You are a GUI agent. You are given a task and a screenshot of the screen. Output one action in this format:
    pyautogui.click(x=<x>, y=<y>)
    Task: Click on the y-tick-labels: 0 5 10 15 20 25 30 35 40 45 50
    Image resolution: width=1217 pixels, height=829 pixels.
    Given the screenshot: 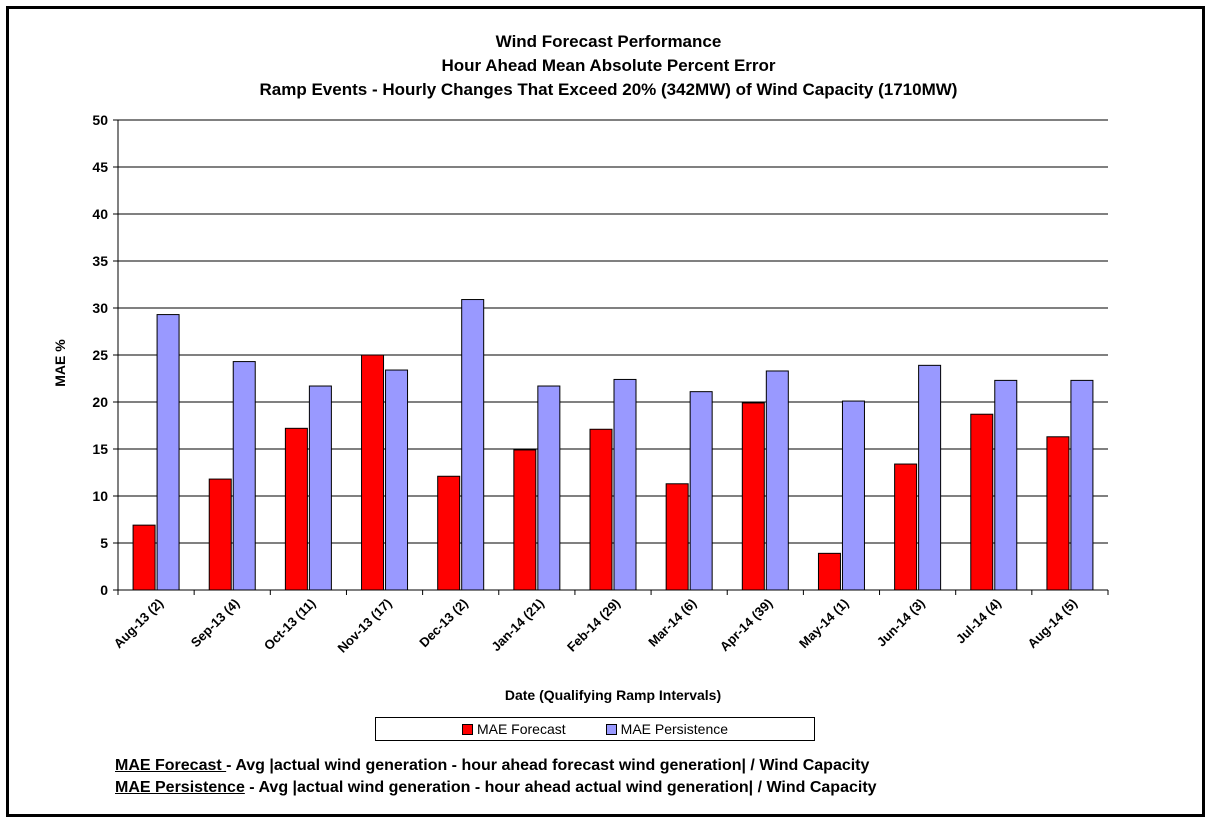 What is the action you would take?
    pyautogui.click(x=100, y=355)
    